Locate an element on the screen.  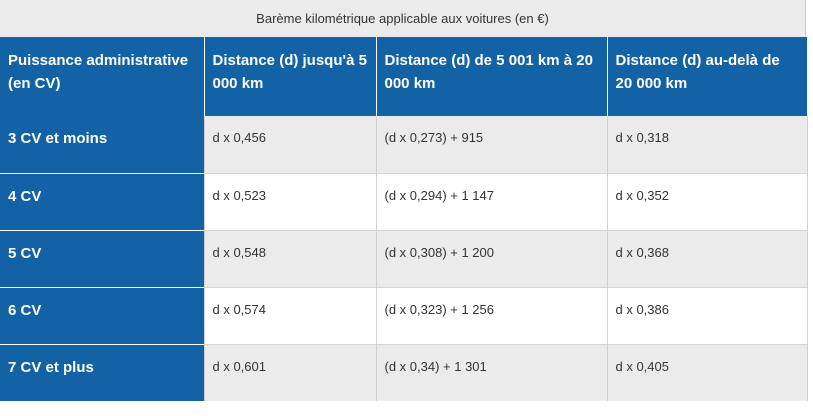
row-power-label: 7 CV et plus is located at coordinates (102, 372).